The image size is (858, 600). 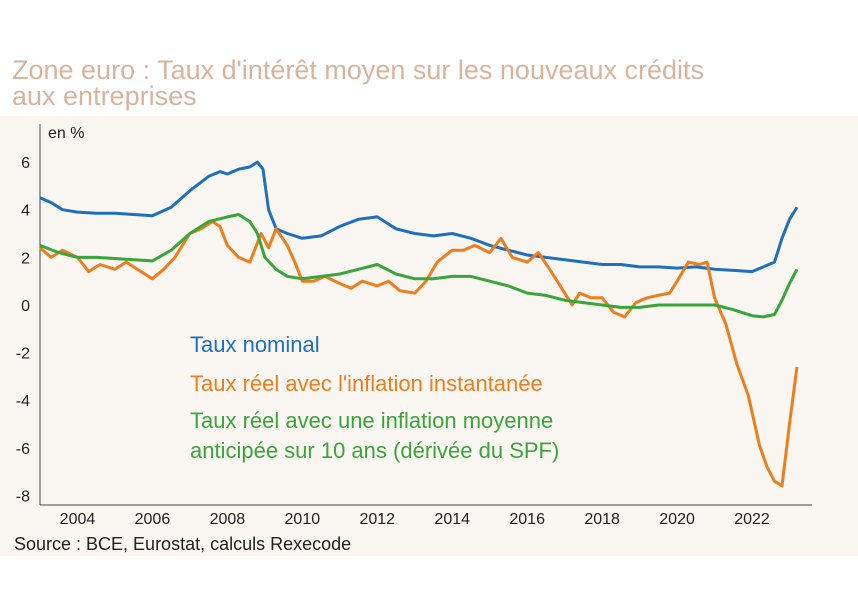 What do you see at coordinates (104, 96) in the screenshot?
I see `chart-title-line-2: aux entreprises` at bounding box center [104, 96].